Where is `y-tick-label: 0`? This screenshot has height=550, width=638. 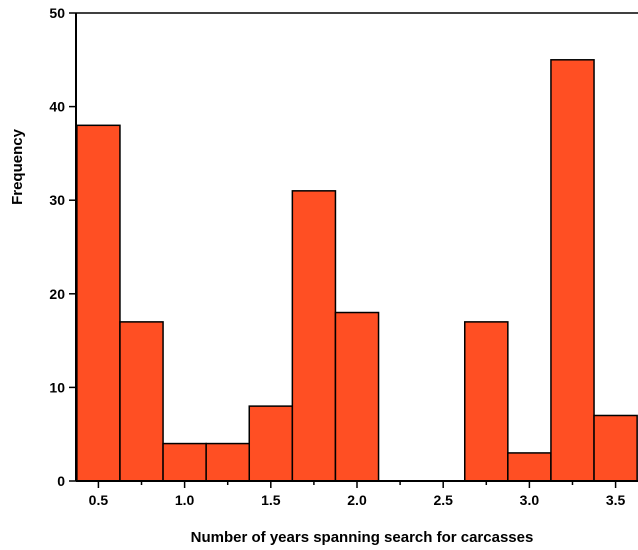
y-tick-label: 0 is located at coordinates (61, 481).